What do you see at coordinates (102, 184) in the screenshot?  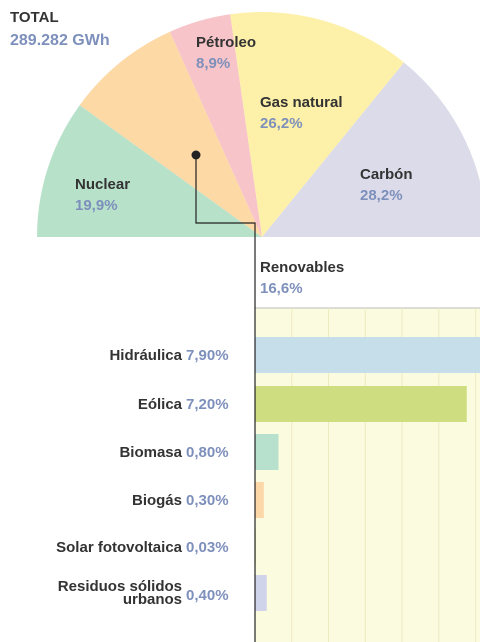 I see `slice-label: Nuclear` at bounding box center [102, 184].